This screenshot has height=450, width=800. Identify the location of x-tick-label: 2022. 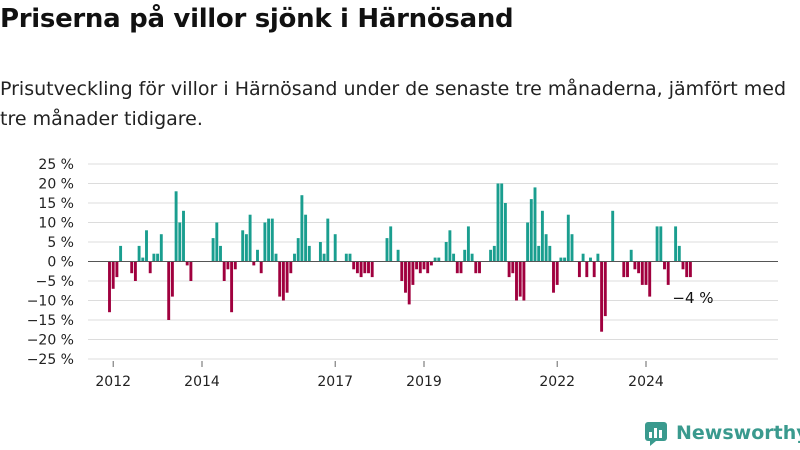
(557, 382).